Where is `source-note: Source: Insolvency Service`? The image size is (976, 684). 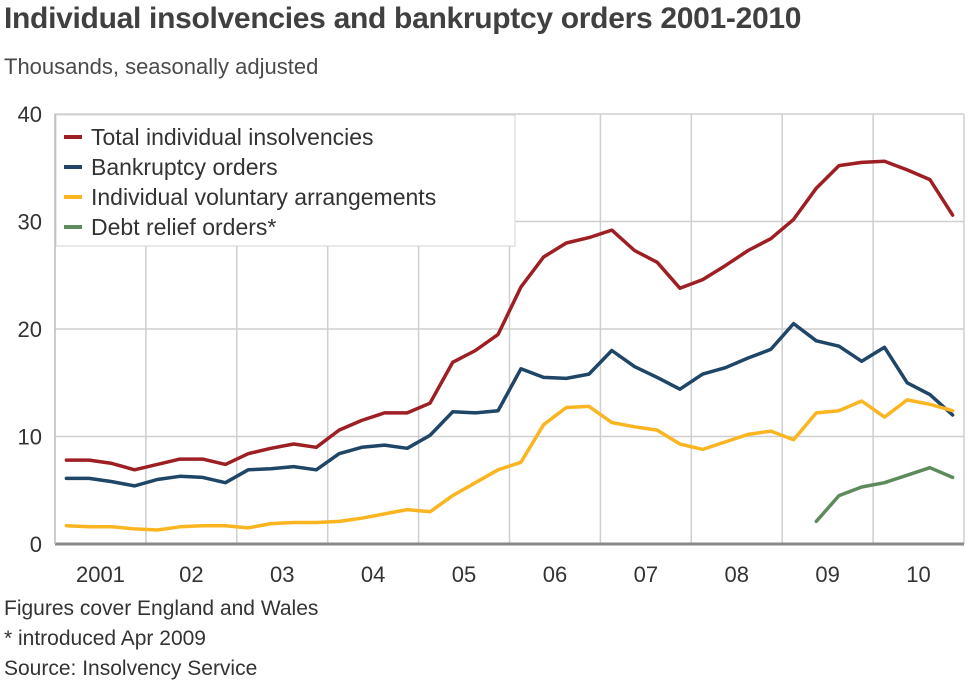 source-note: Source: Insolvency Service is located at coordinates (131, 668).